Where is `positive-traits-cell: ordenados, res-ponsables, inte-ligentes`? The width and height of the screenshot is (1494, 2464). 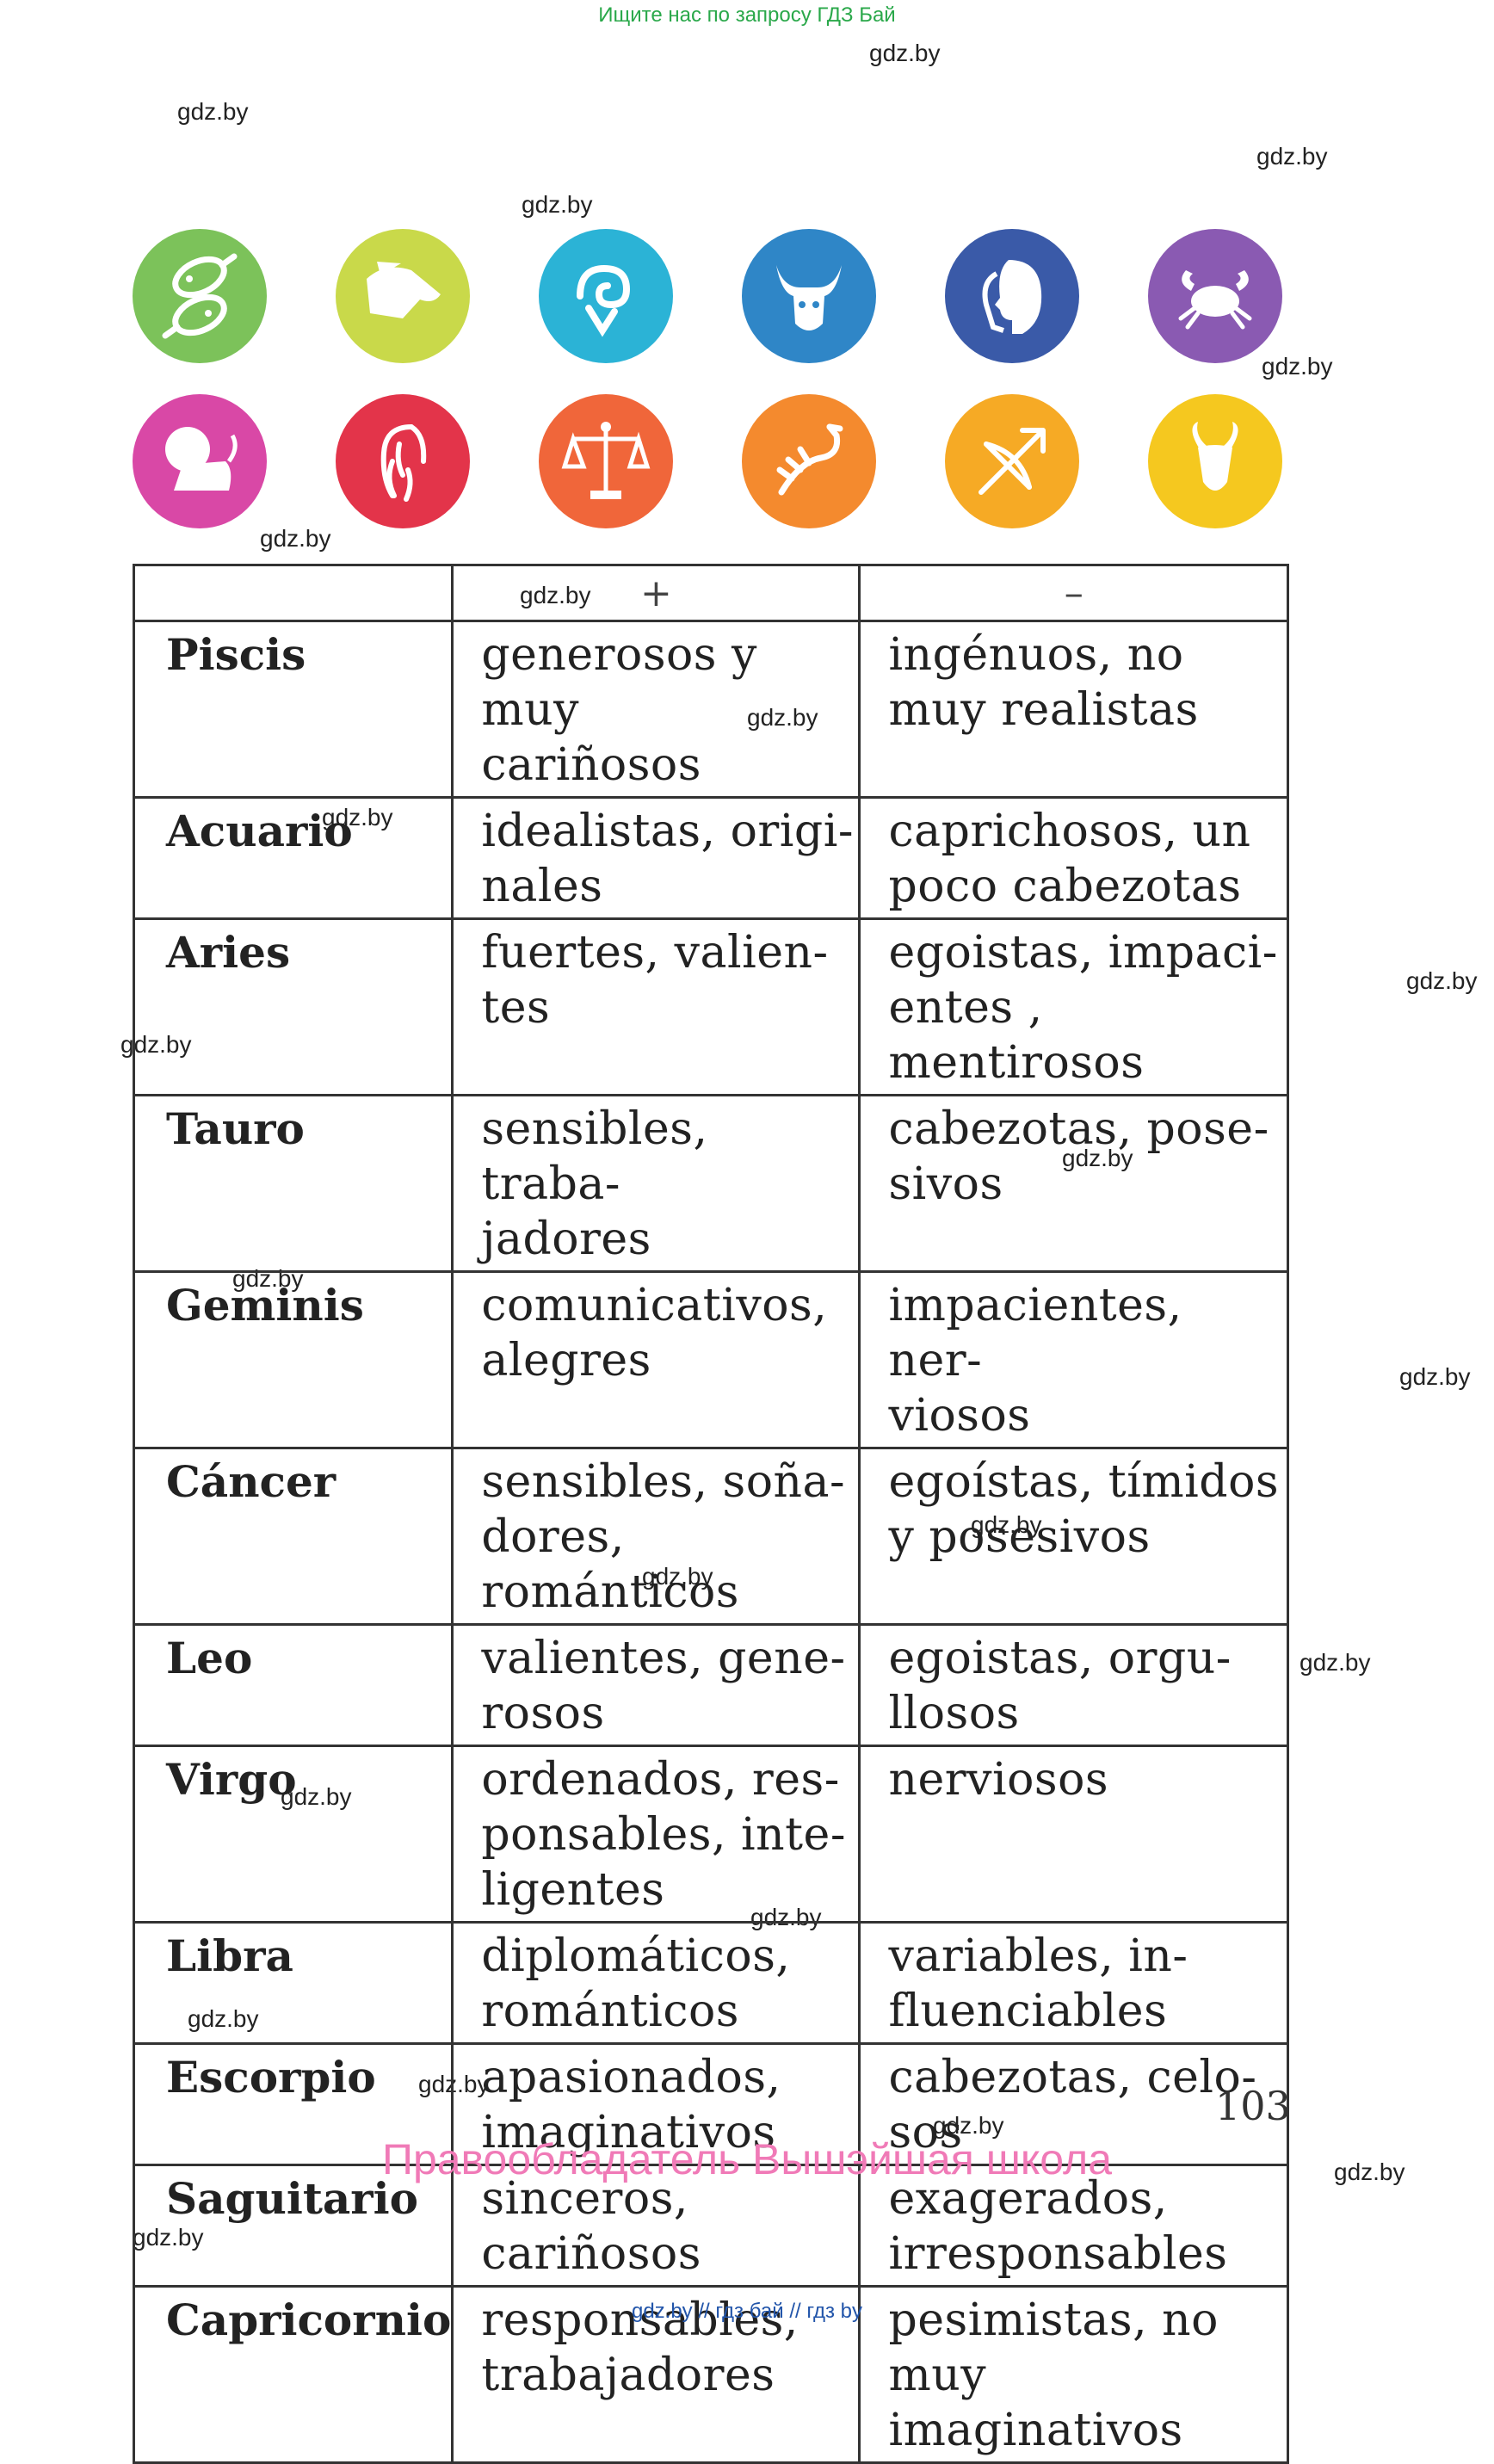 positive-traits-cell: ordenados, res-ponsables, inte-ligentes is located at coordinates (656, 1834).